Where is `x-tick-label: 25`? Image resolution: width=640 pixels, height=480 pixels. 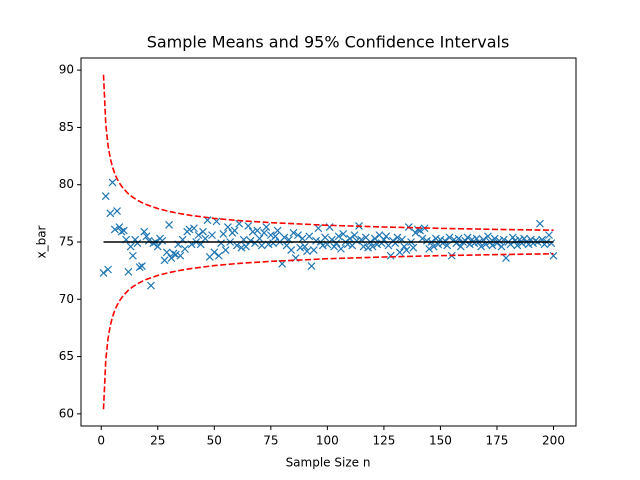 x-tick-label: 25 is located at coordinates (157, 441).